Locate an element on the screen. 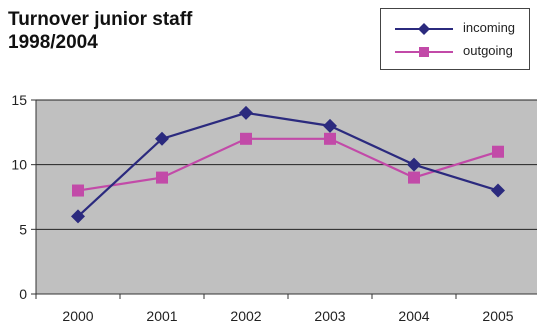 The height and width of the screenshot is (328, 537). point-outgoing-2002 is located at coordinates (246, 139).